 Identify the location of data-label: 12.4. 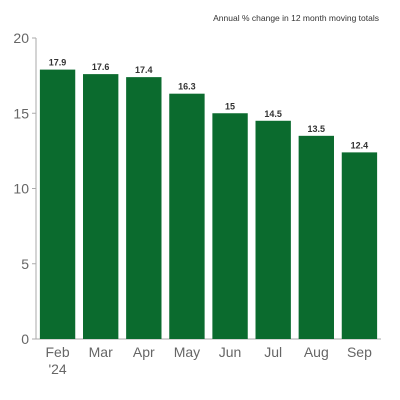
(360, 145).